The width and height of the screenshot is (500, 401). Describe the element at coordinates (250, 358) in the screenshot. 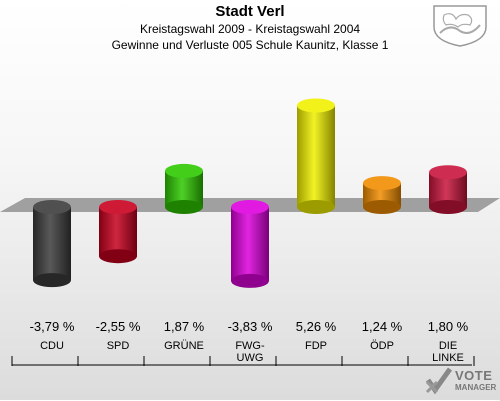

I see `category-label: UWG` at that location.